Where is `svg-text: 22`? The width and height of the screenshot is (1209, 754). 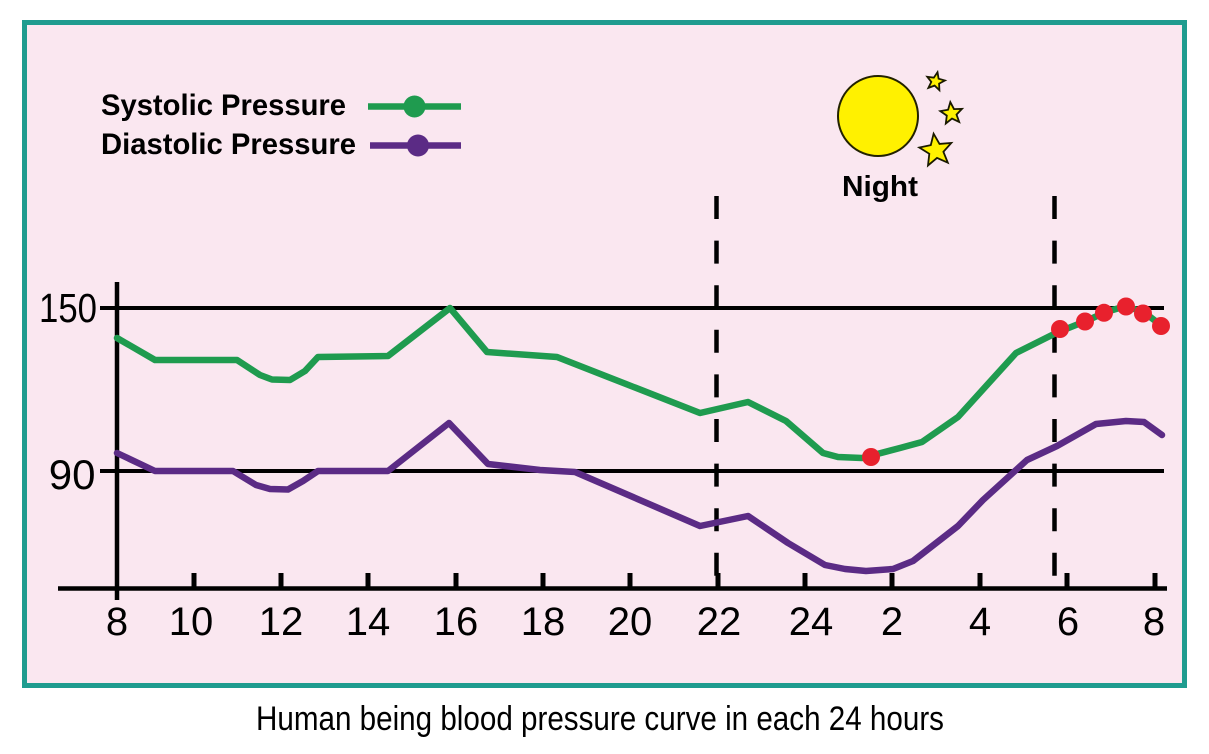
svg-text: 22 is located at coordinates (719, 622).